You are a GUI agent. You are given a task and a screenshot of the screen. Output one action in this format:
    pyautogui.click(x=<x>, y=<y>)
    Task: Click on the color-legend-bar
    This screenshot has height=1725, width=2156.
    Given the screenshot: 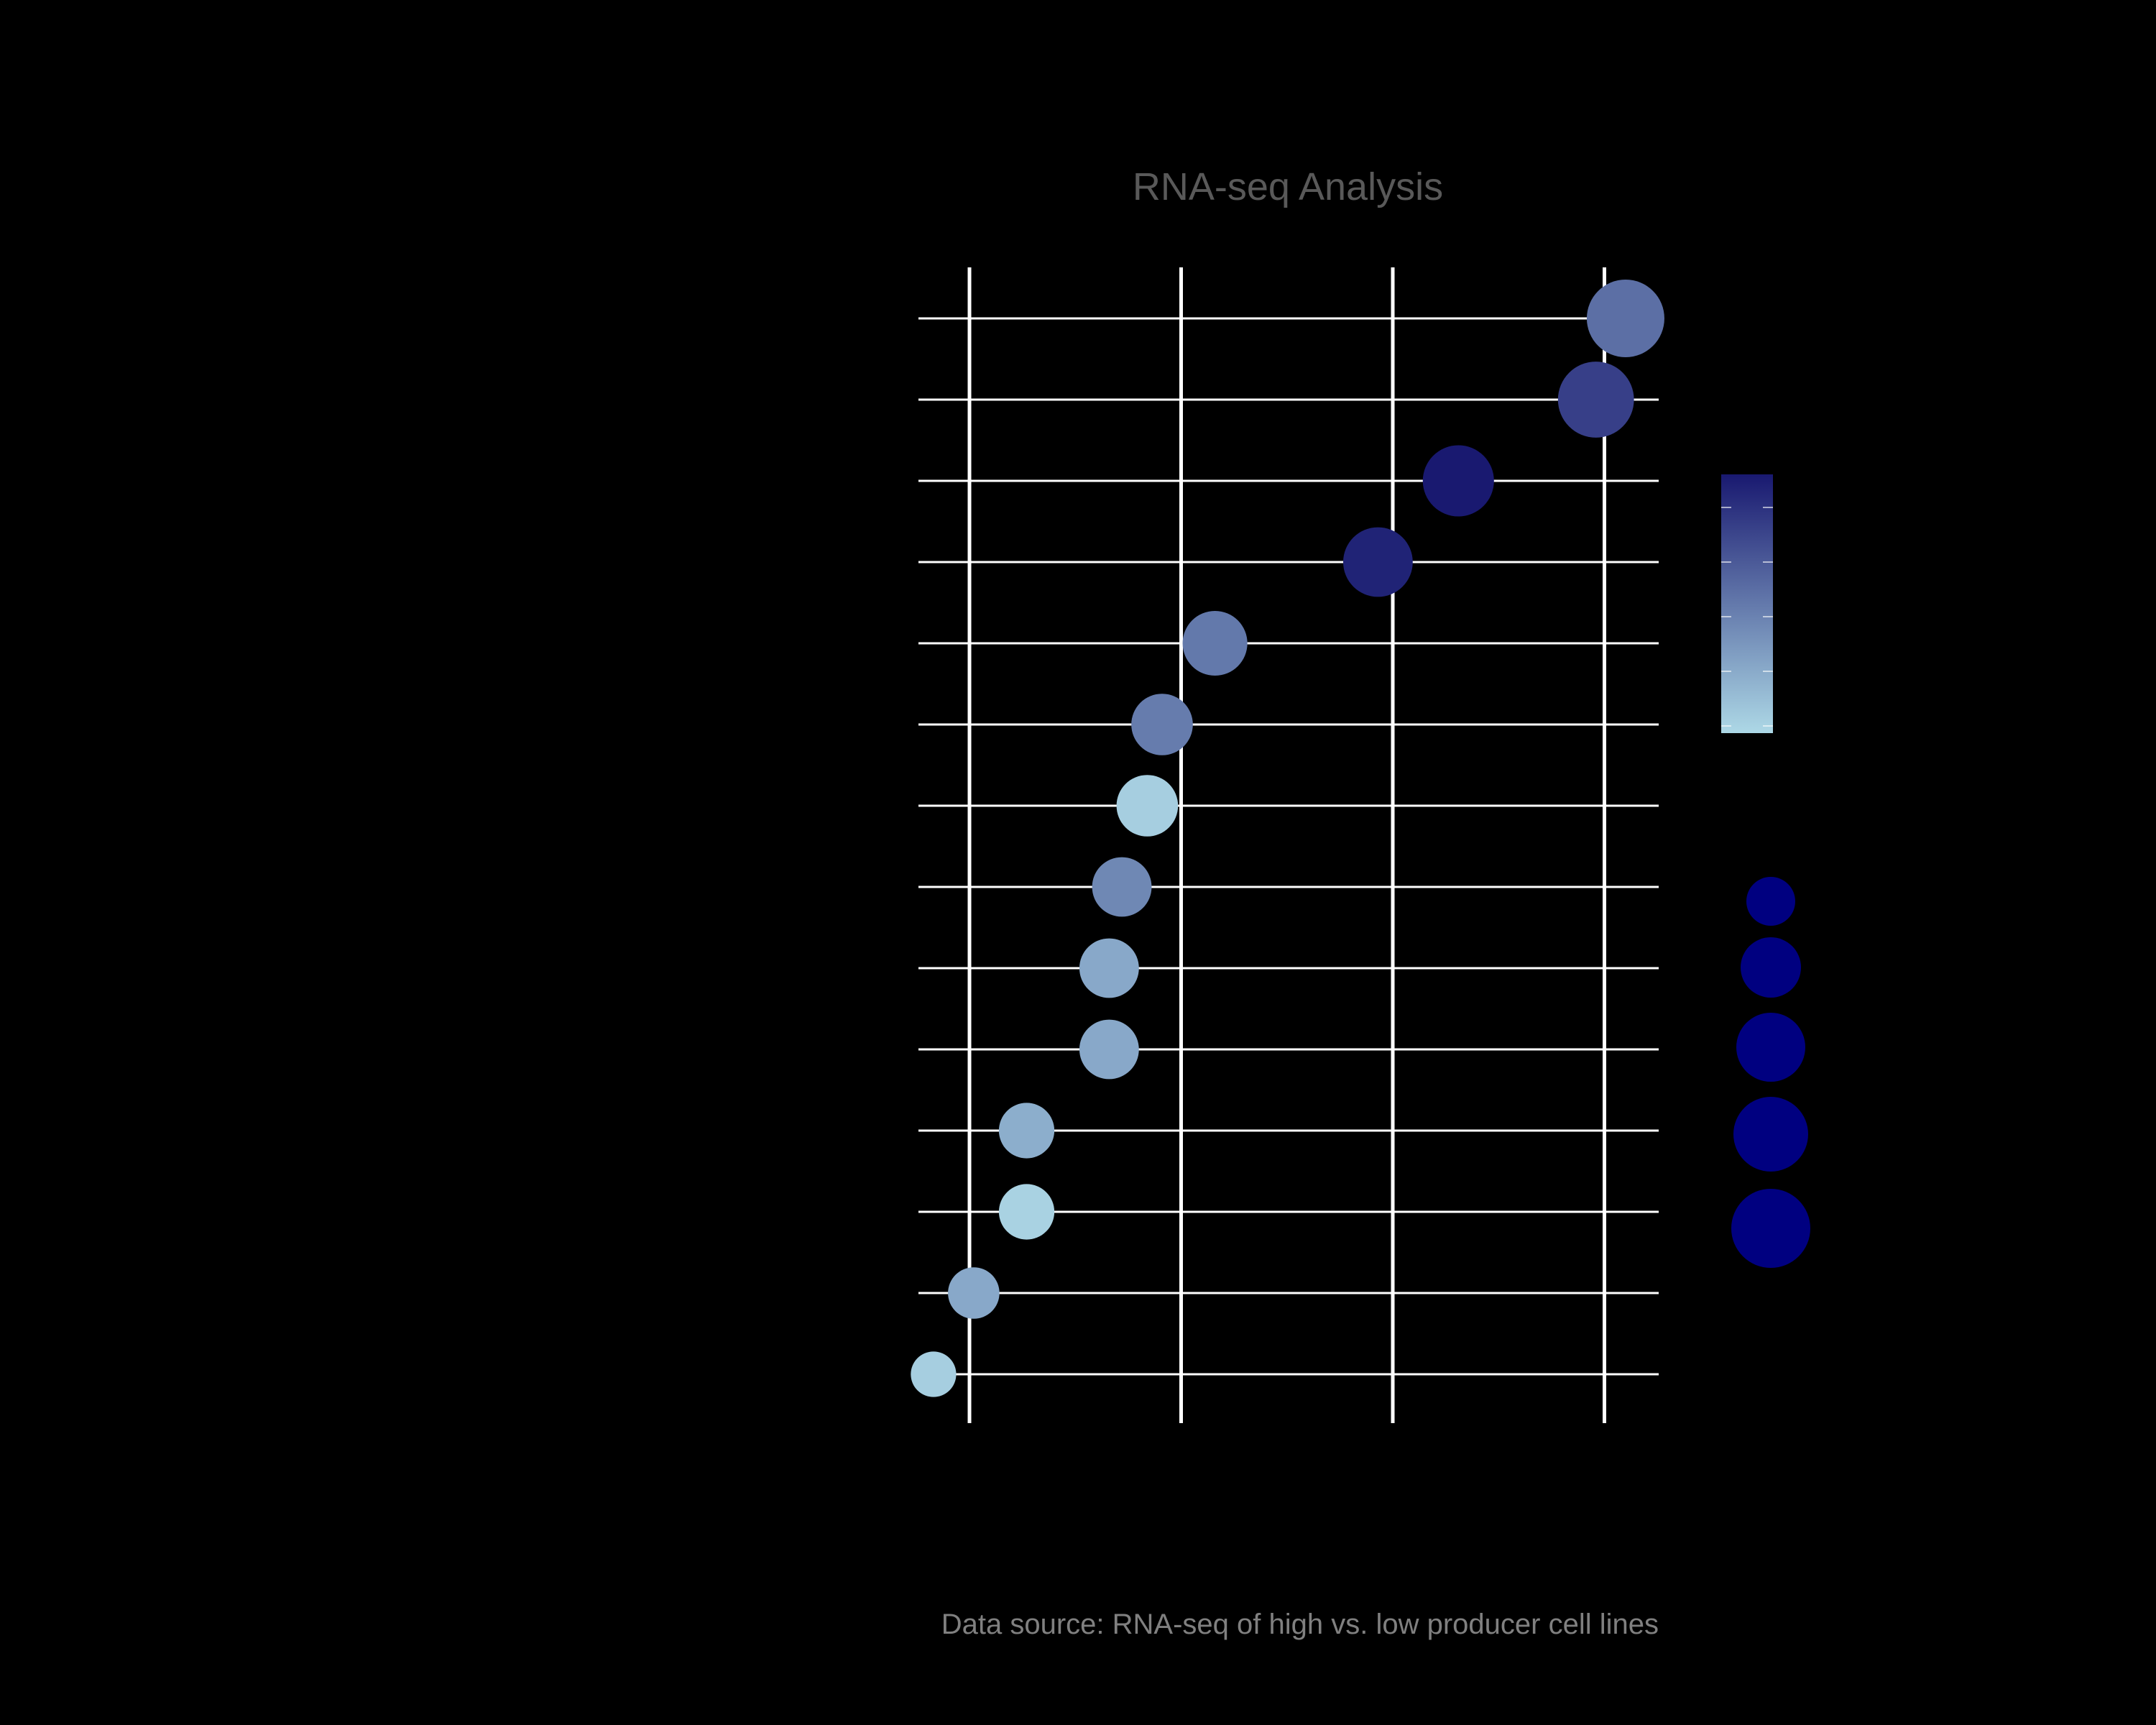 What is the action you would take?
    pyautogui.click(x=1747, y=603)
    